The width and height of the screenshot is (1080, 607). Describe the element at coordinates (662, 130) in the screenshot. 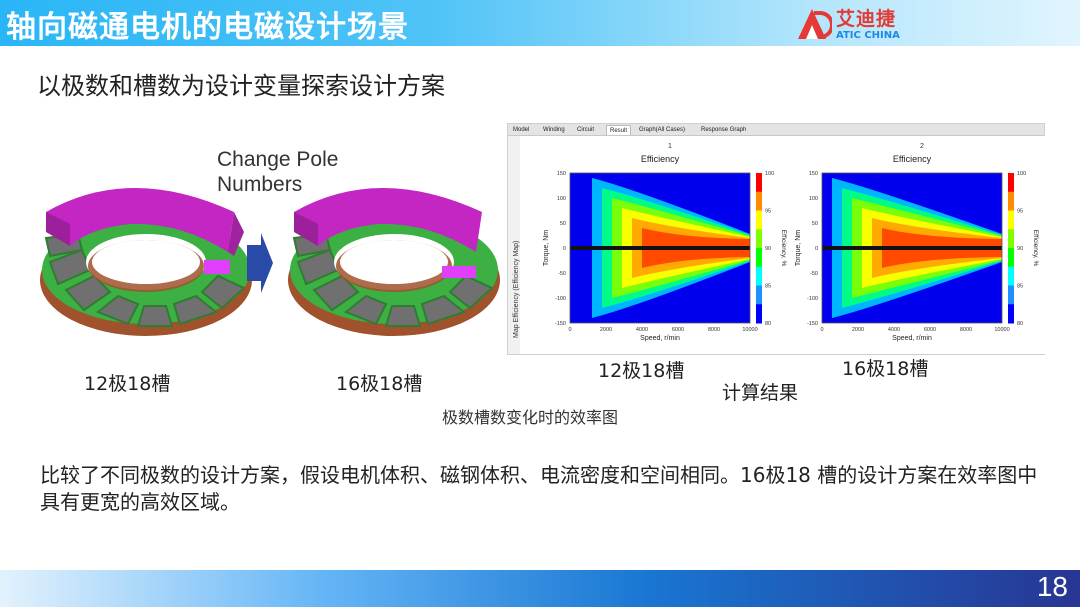

I see `tab-graph-all-cases: Graph(All Cases)` at that location.